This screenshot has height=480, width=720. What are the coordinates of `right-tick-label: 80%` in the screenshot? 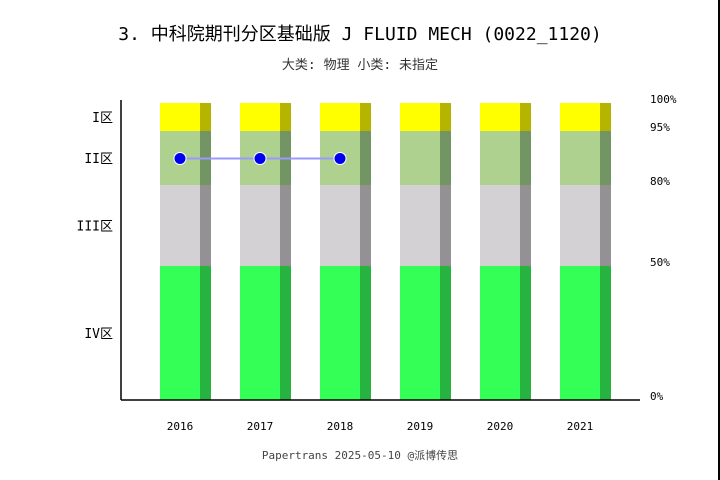 It's located at (660, 181).